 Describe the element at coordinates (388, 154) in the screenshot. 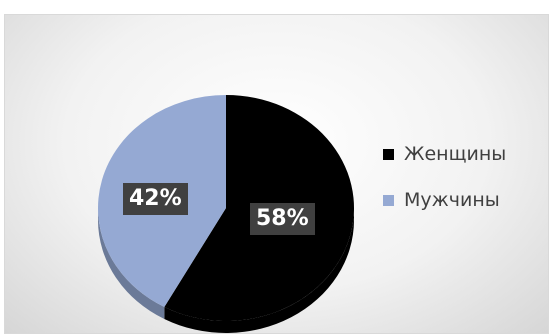

I see `legend-swatch-women` at that location.